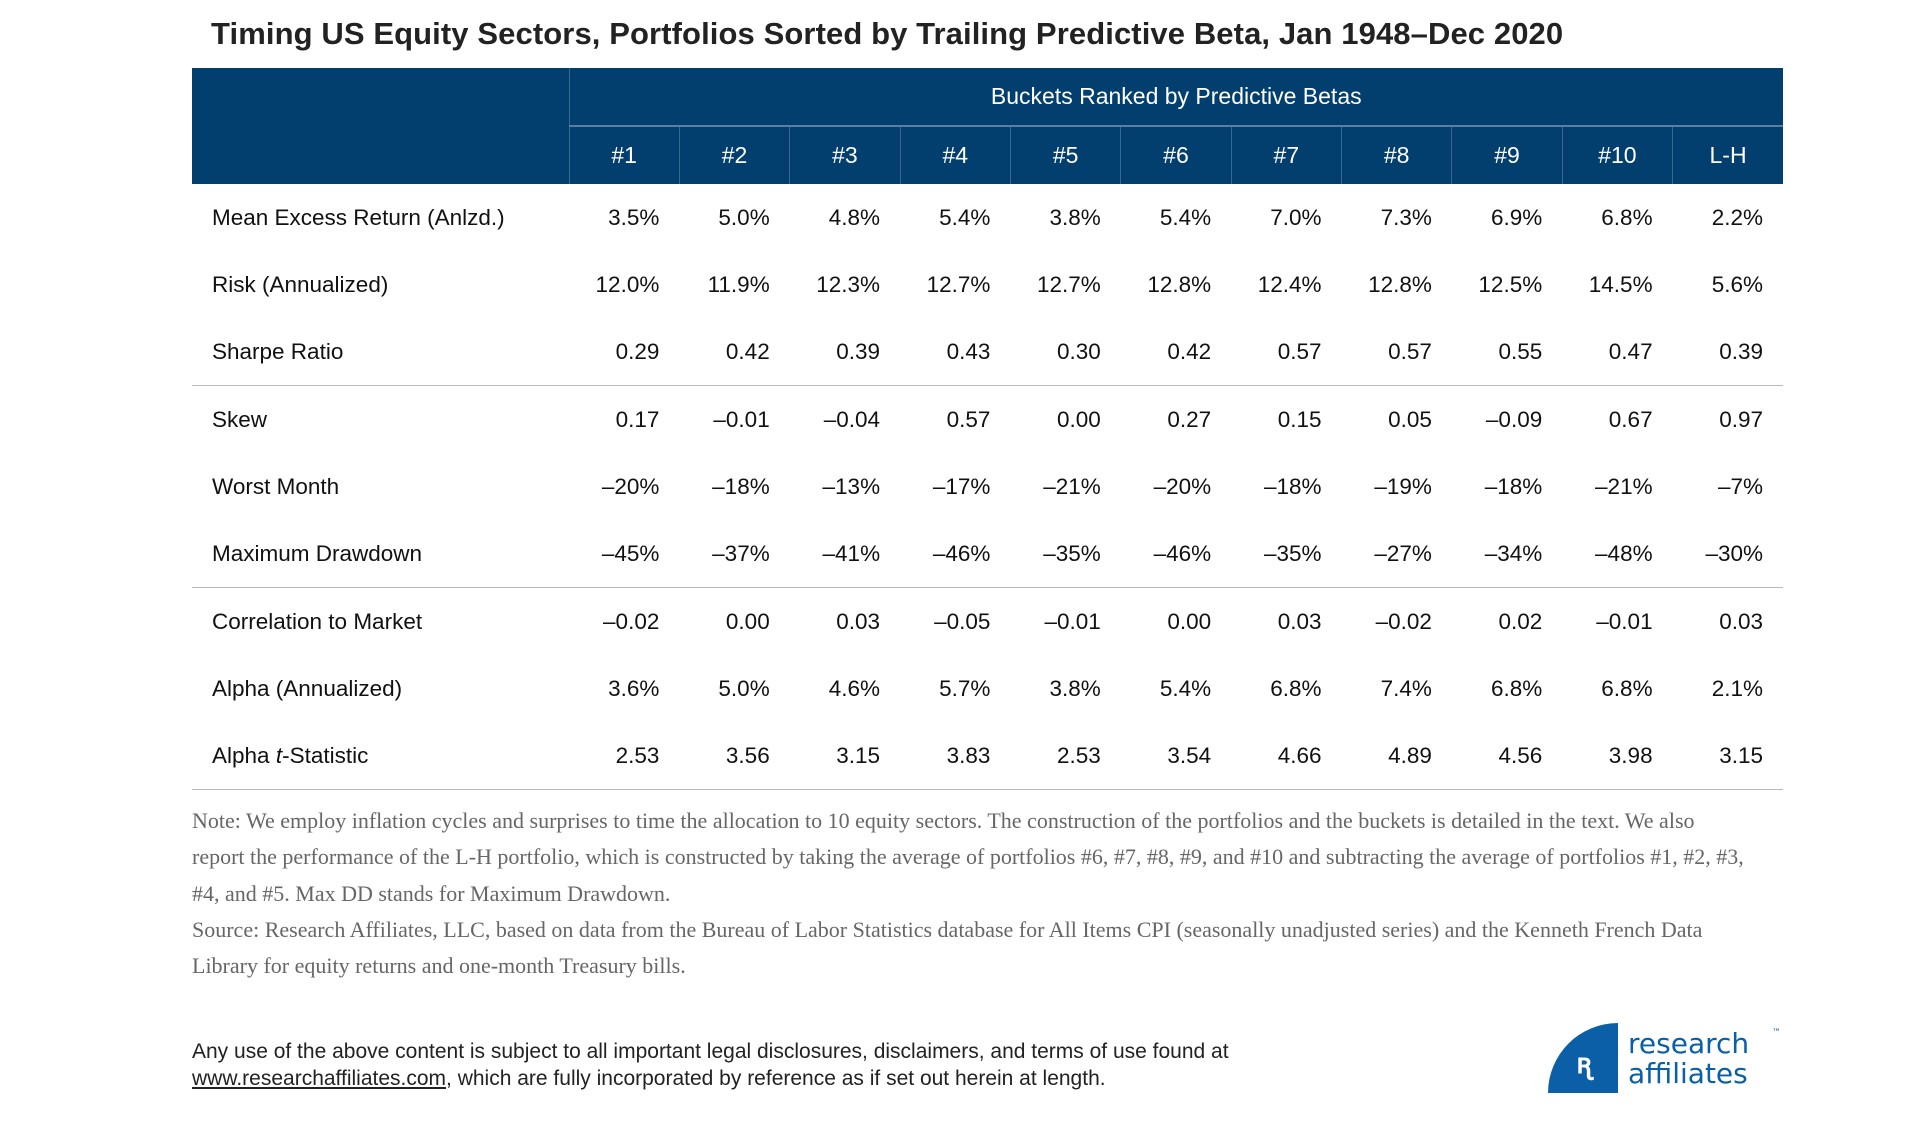 This screenshot has height=1121, width=1920. Describe the element at coordinates (1296, 217) in the screenshot. I see `cell-value: 7.0%` at that location.